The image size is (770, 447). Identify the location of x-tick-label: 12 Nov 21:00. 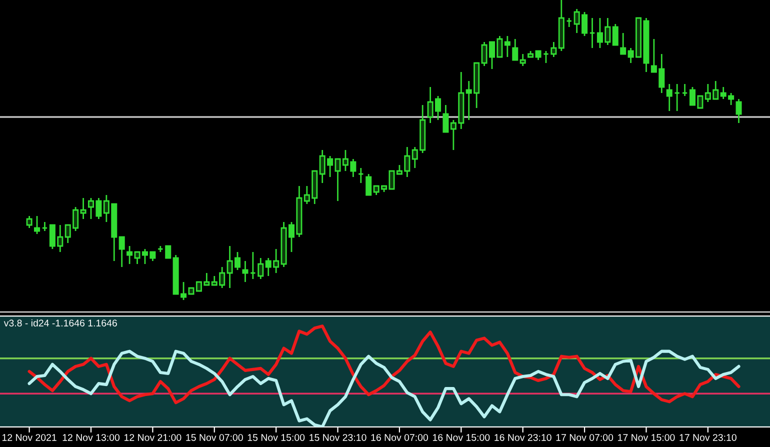
(153, 437).